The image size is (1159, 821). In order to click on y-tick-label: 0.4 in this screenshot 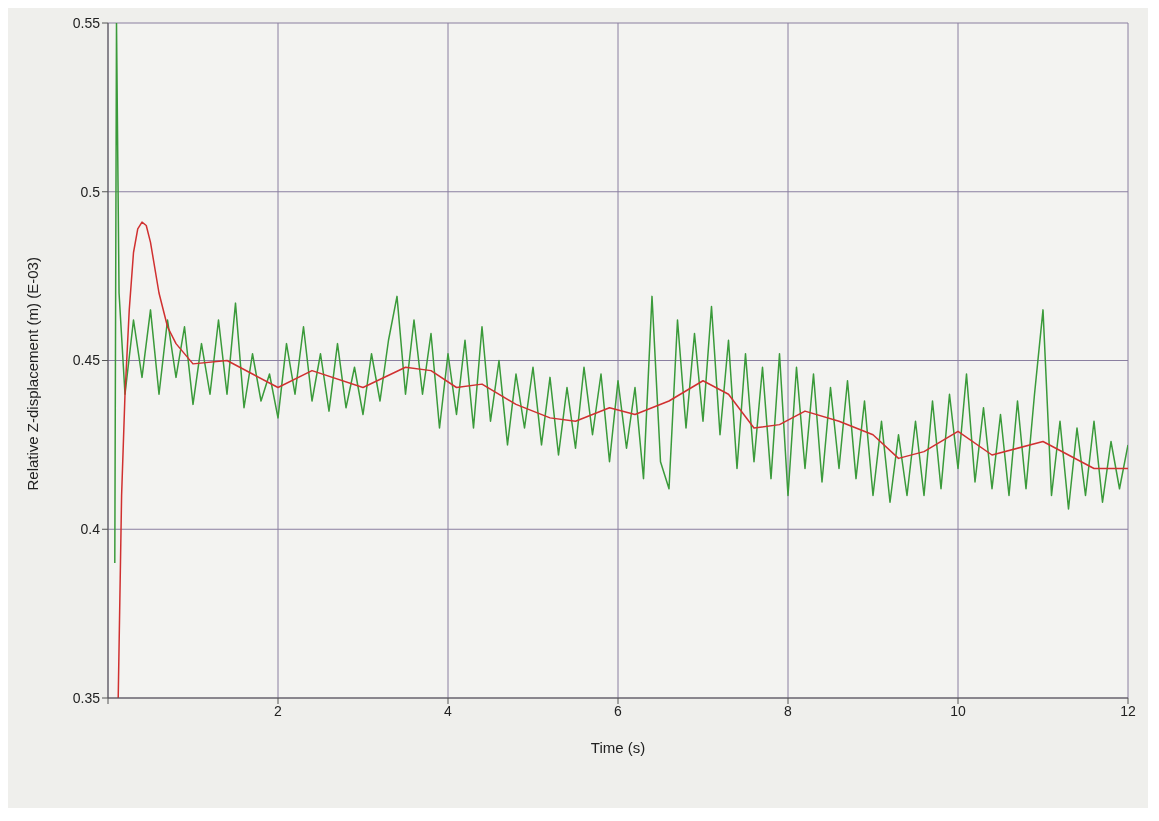, I will do `click(90, 529)`.